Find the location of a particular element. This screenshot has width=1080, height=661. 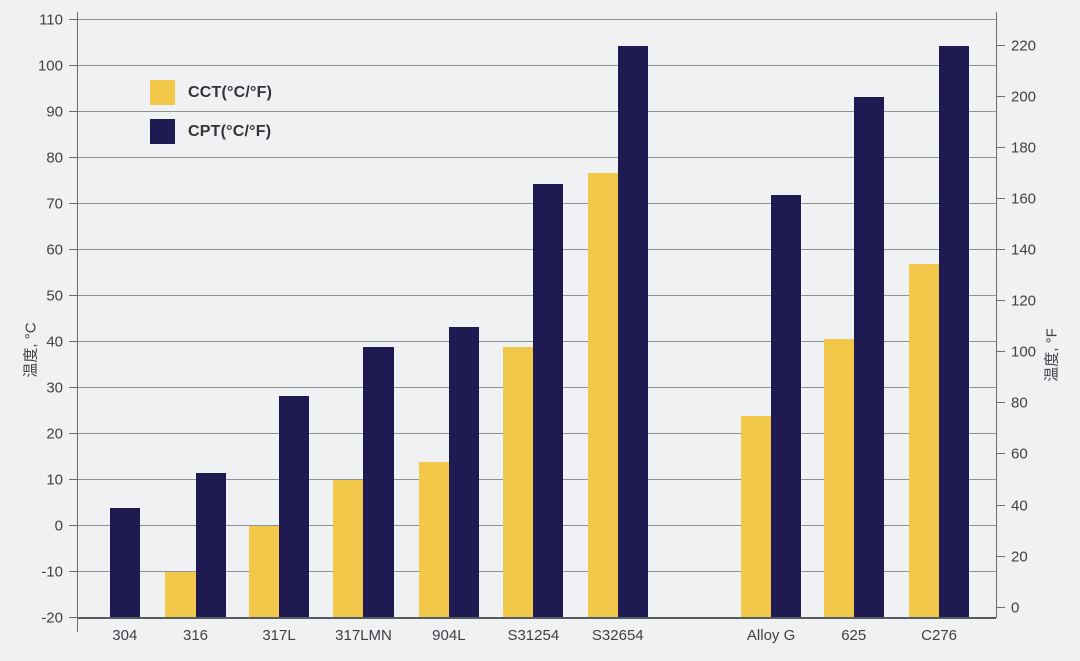

right-axis-tick-label: 120 is located at coordinates (1024, 301).